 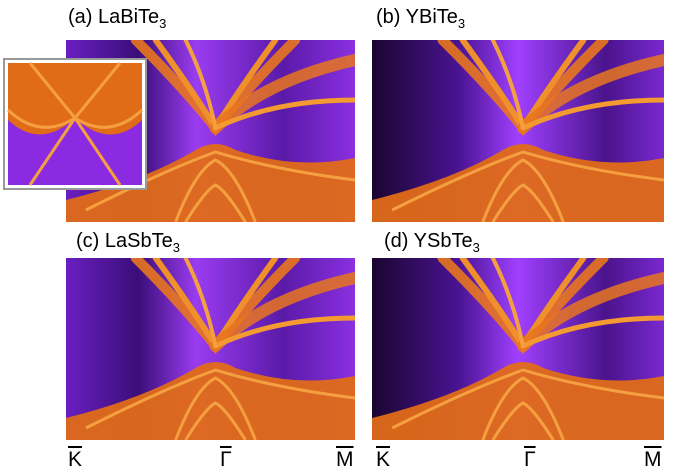 I want to click on panel-title: (b) YBiTe3, so click(x=421, y=18).